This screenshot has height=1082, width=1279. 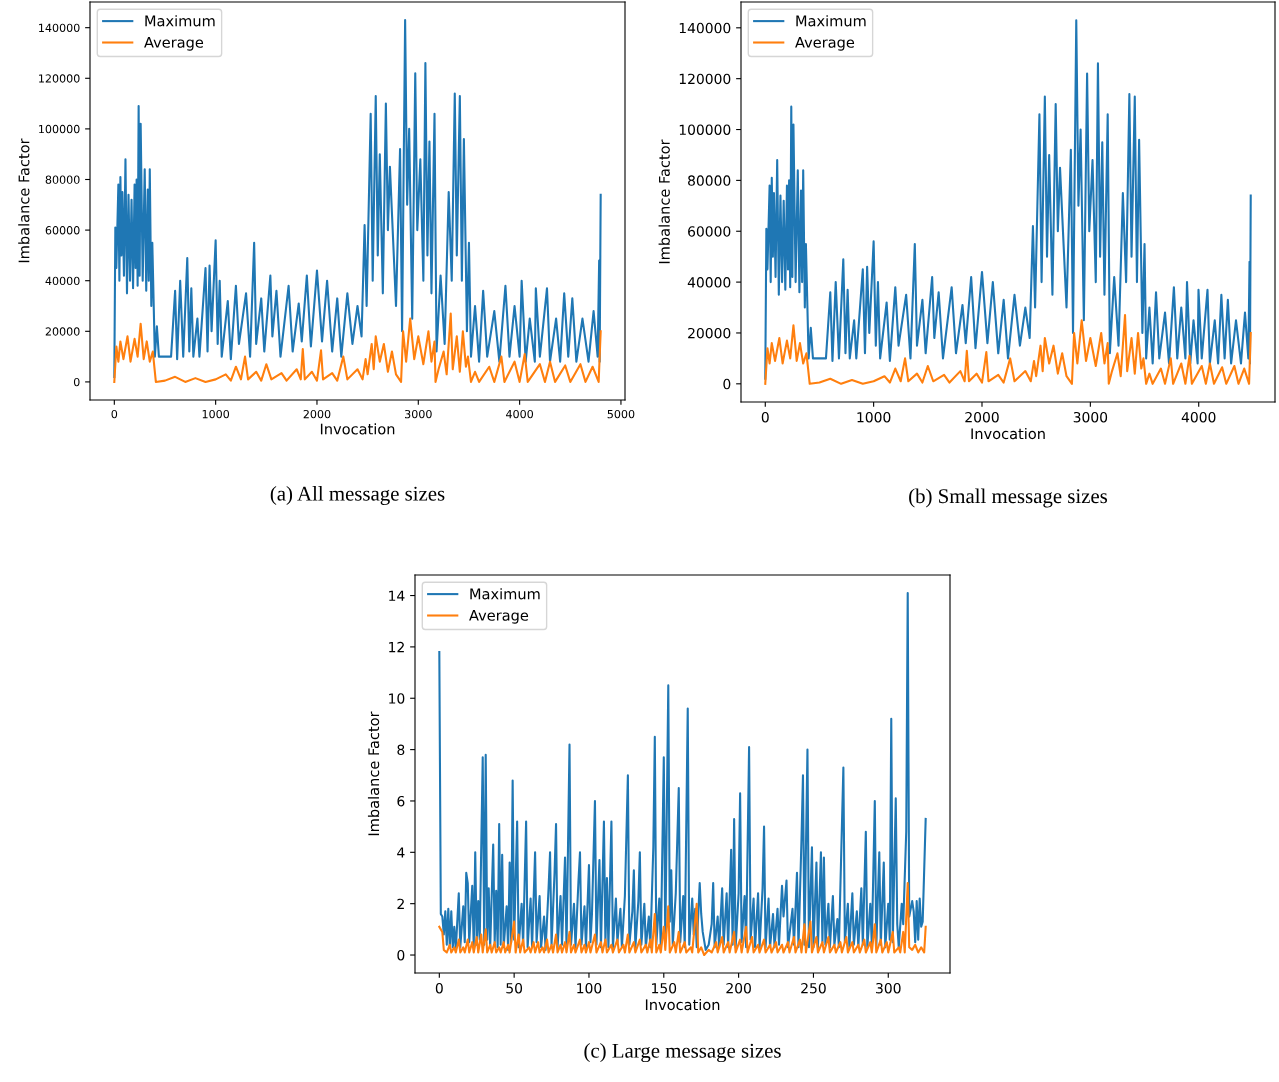 I want to click on x-tick-label: 250, so click(x=813, y=988).